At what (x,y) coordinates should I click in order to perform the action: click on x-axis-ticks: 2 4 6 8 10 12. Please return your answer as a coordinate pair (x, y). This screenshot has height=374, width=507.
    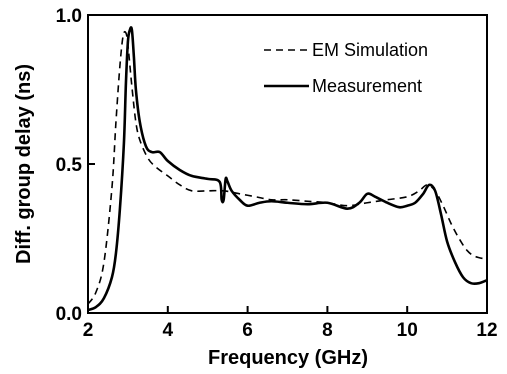
    Looking at the image, I should click on (290, 323).